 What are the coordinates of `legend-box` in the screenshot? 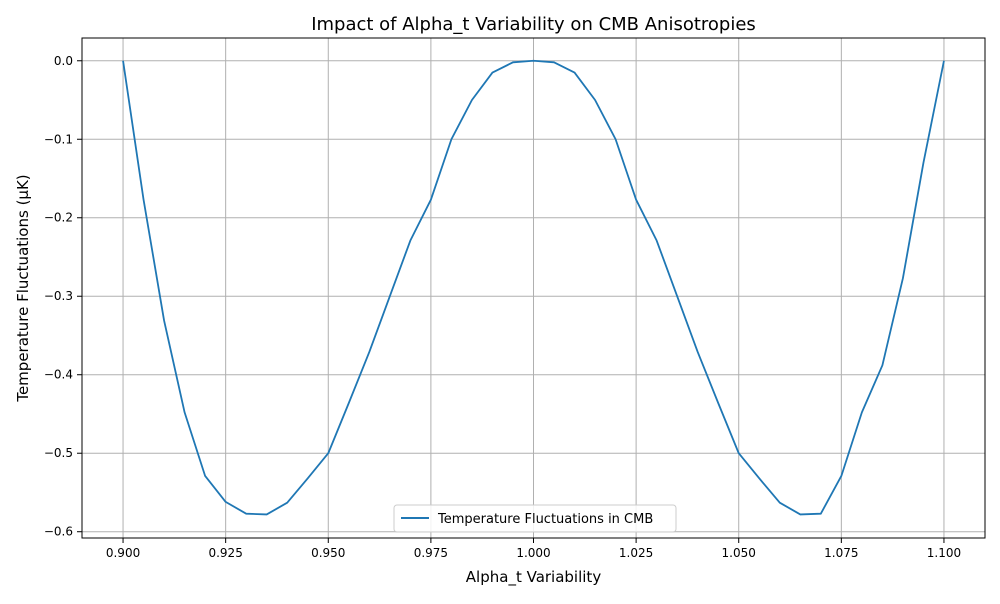 It's located at (535, 518).